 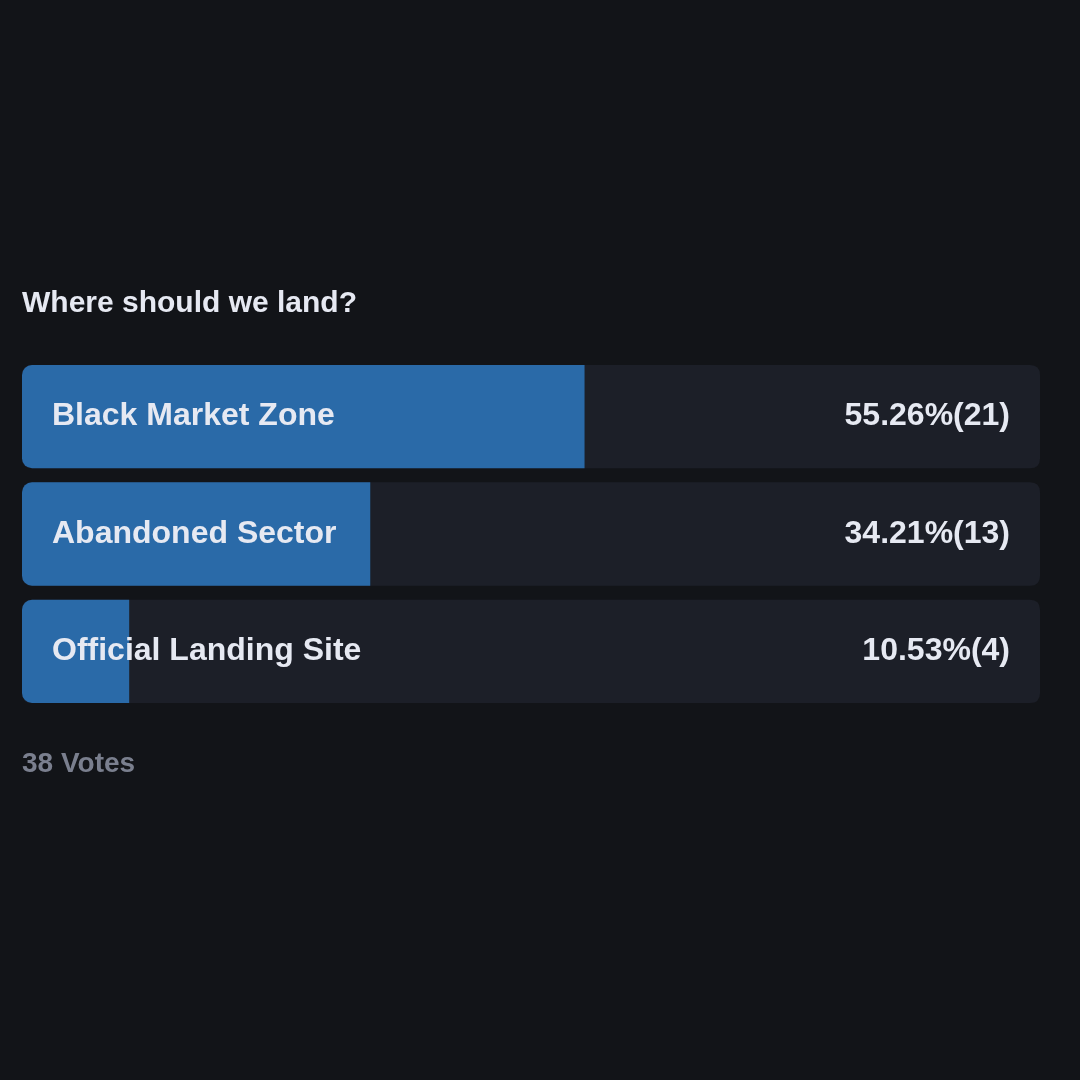 I want to click on y-tick-label: Abandoned Sector, so click(x=194, y=531).